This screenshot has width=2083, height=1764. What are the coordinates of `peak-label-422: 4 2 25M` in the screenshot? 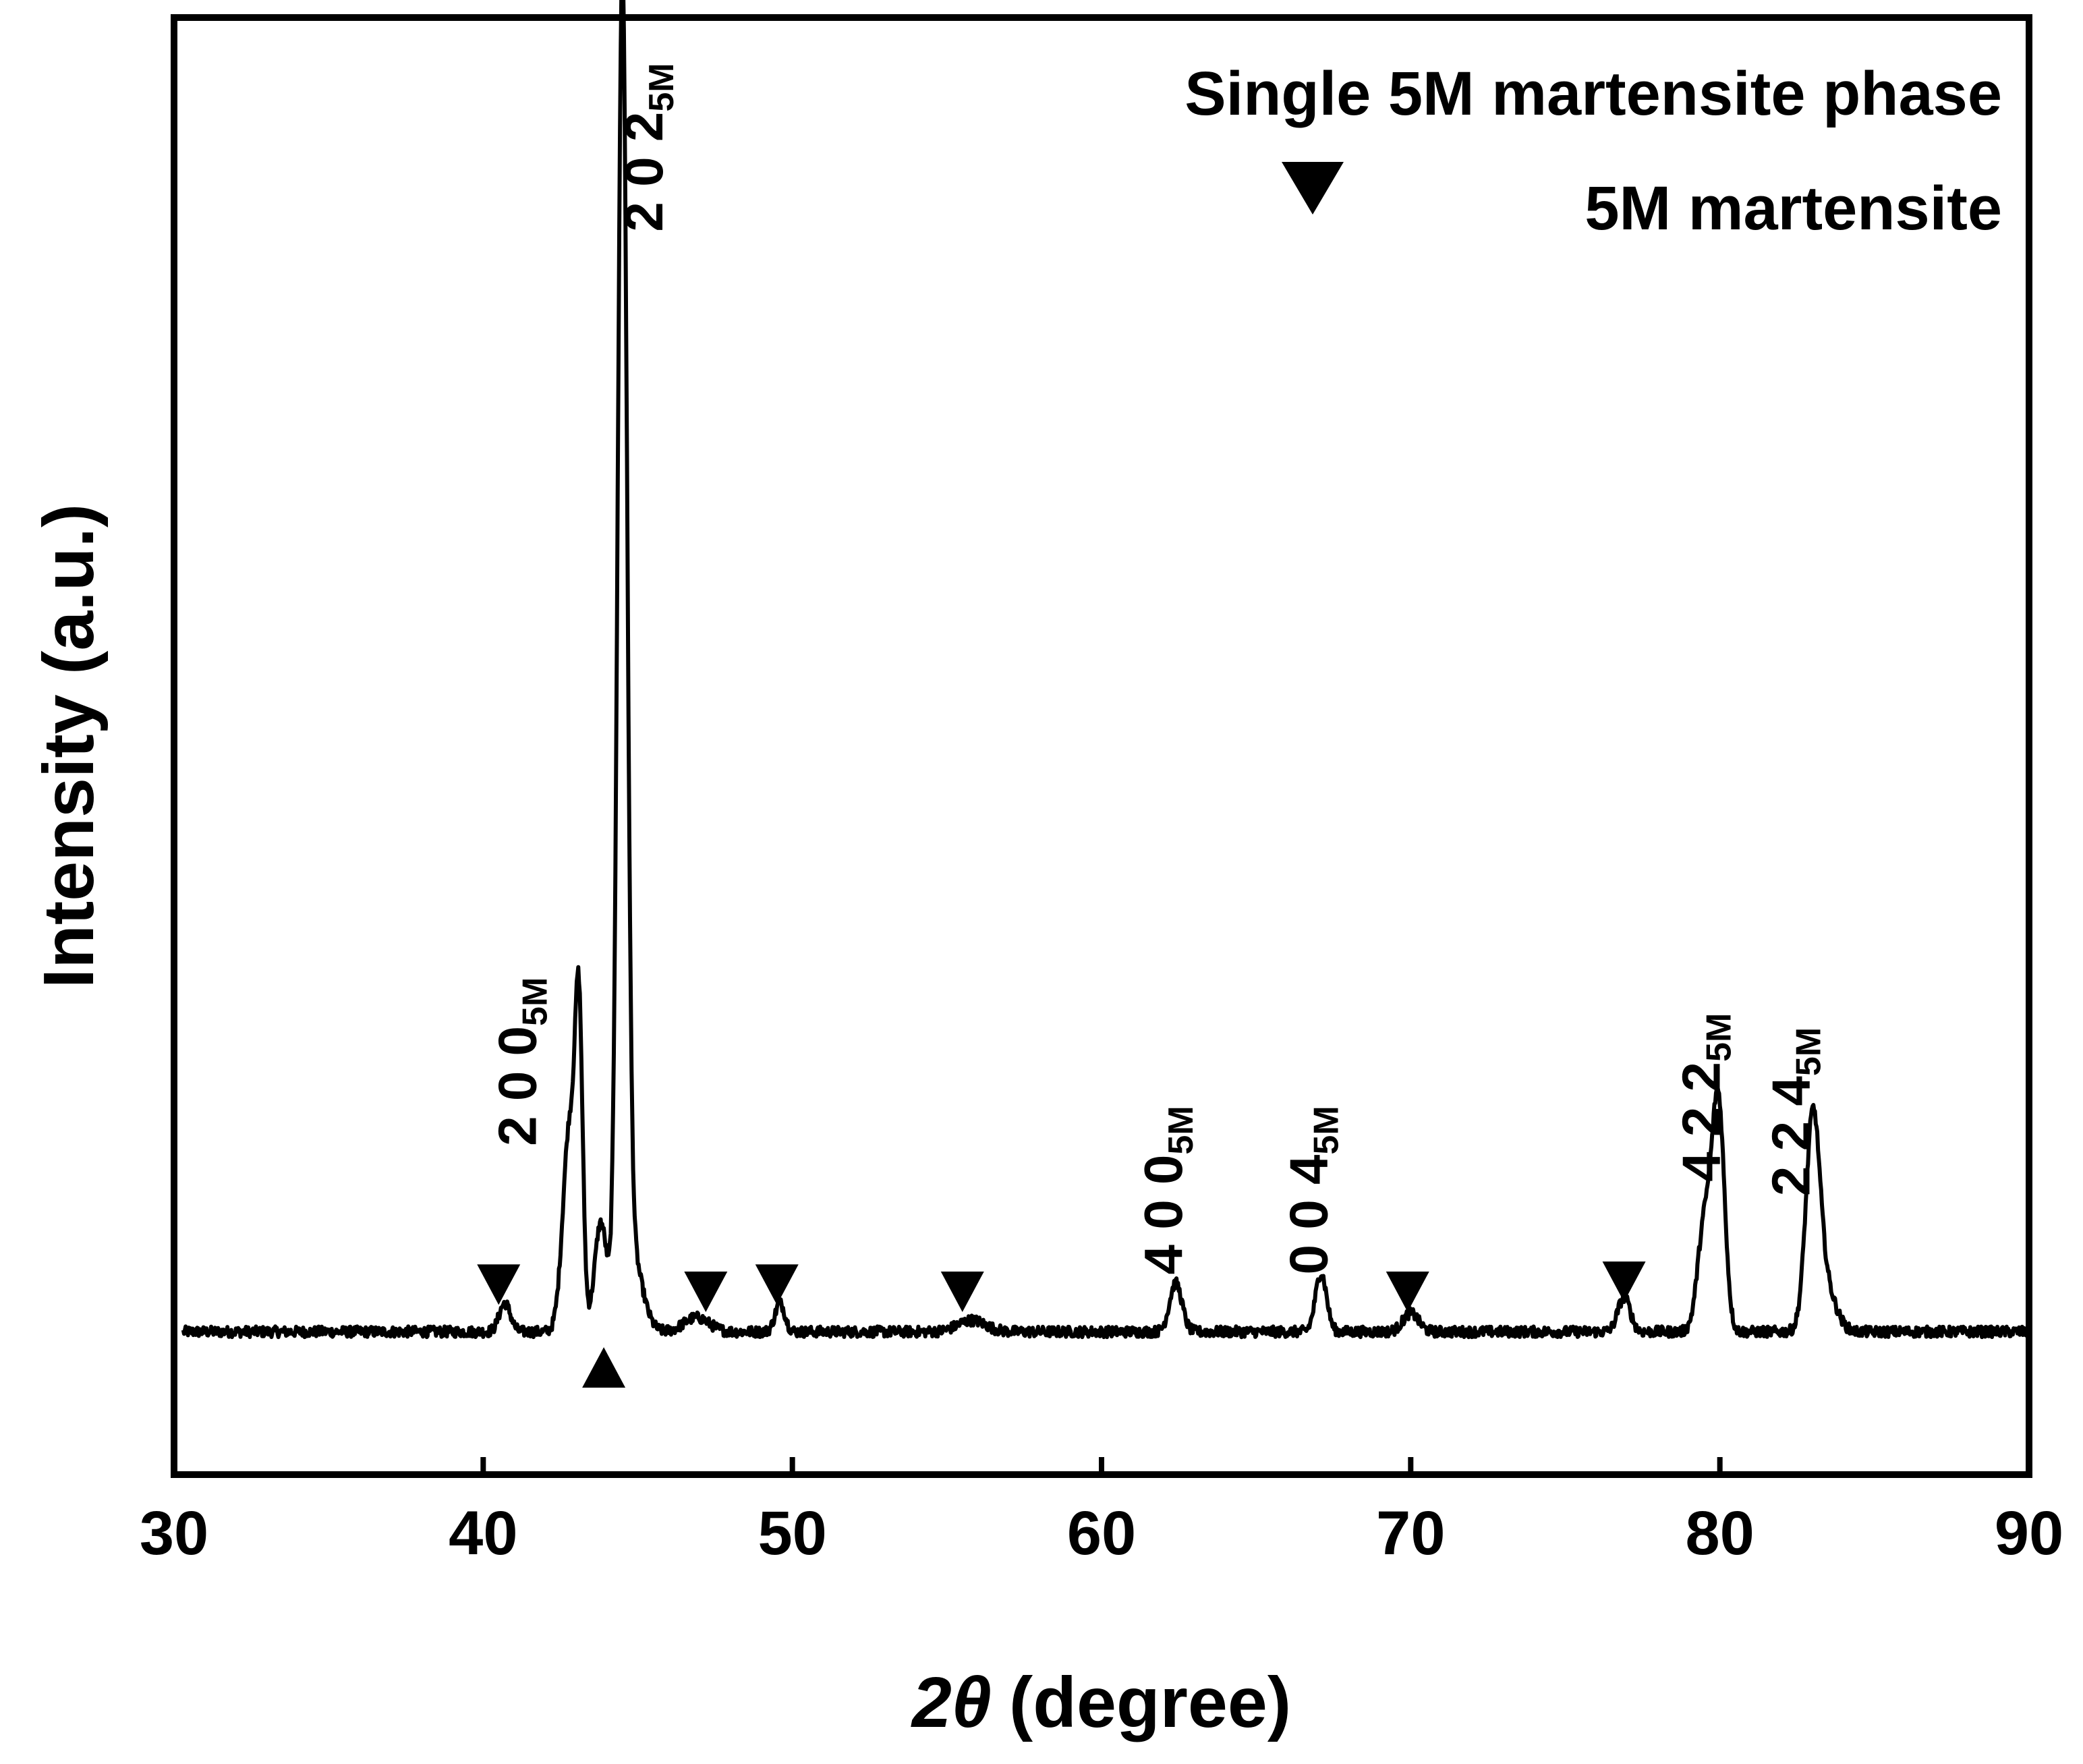 It's located at (1705, 1097).